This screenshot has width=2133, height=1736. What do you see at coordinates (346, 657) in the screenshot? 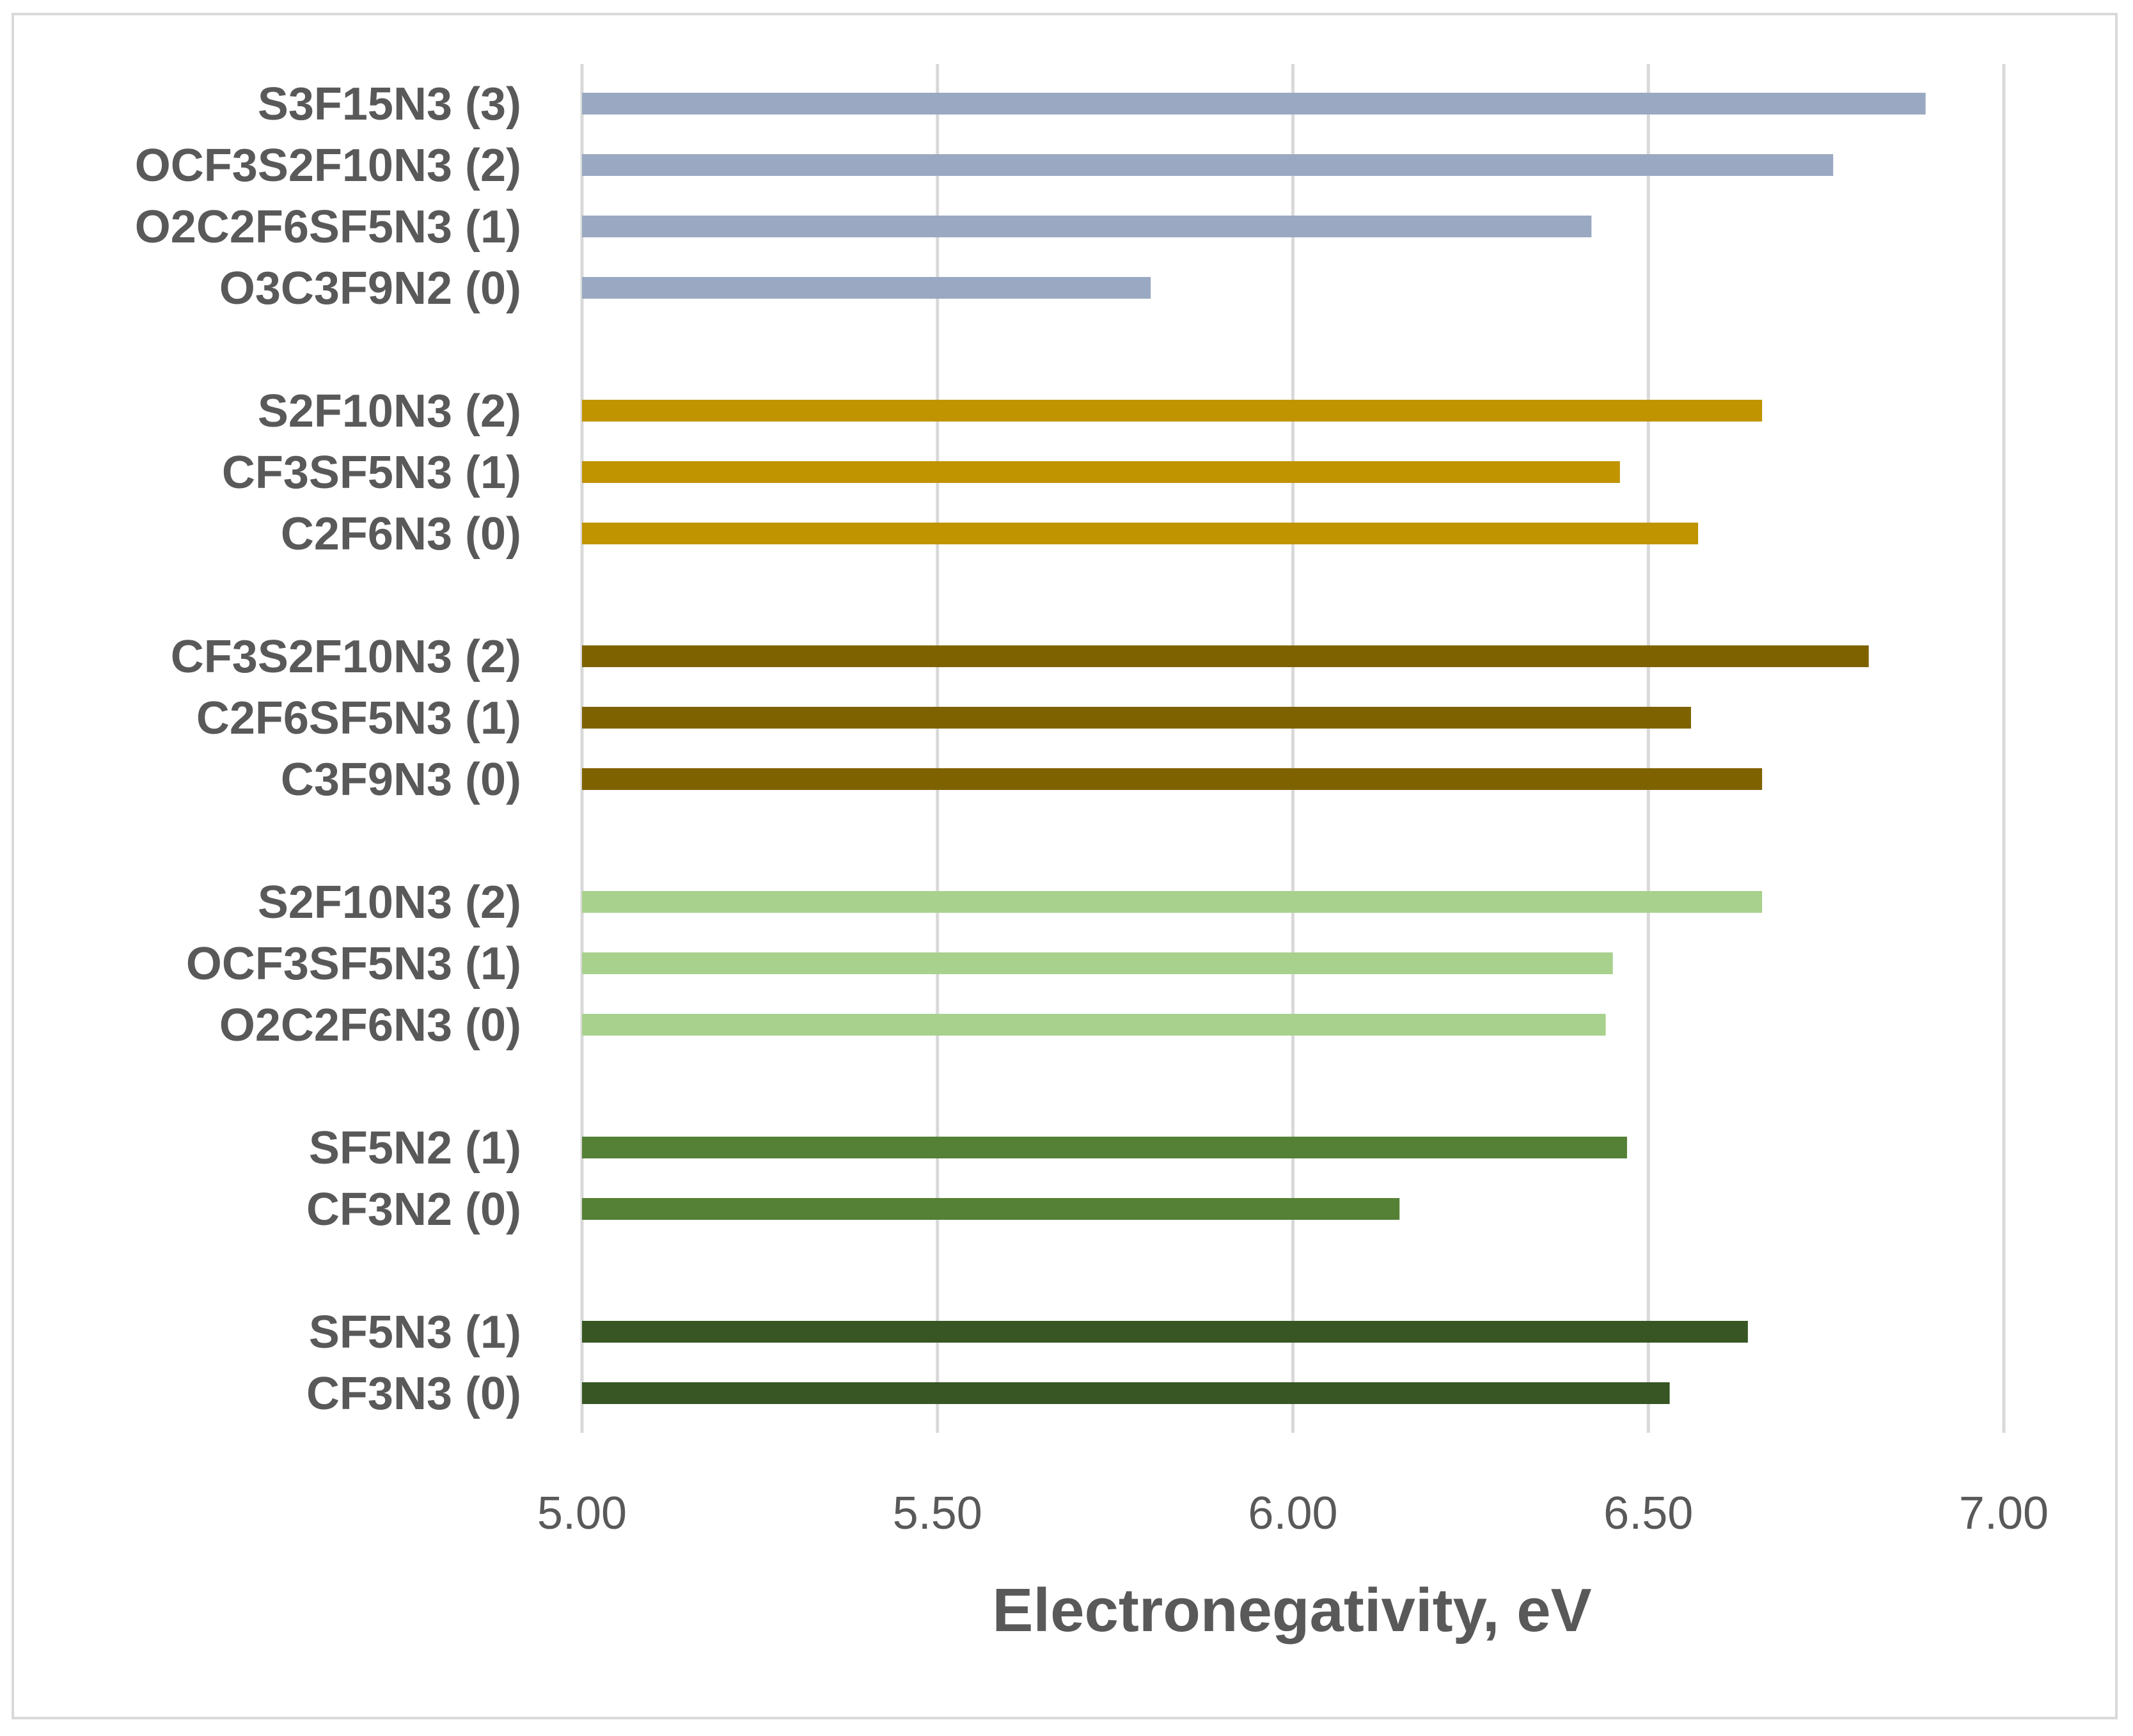
I see `category-label: CF3S2F10N3 (2)` at bounding box center [346, 657].